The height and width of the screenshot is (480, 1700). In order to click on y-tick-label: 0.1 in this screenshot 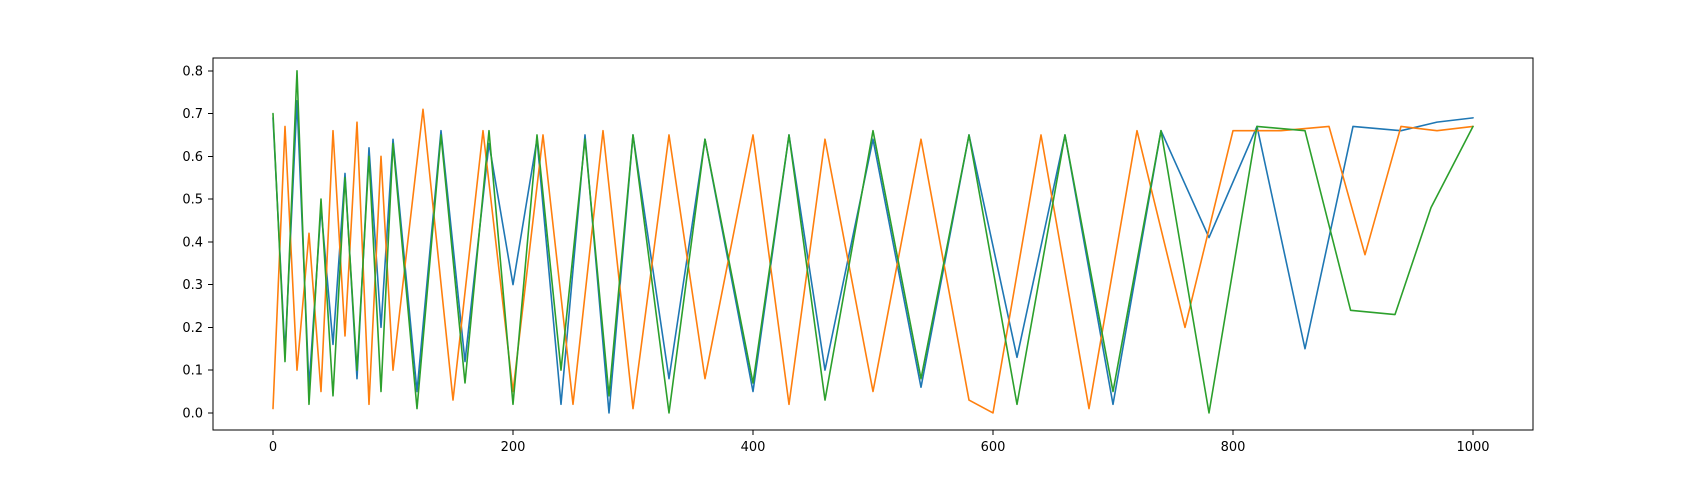, I will do `click(192, 371)`.